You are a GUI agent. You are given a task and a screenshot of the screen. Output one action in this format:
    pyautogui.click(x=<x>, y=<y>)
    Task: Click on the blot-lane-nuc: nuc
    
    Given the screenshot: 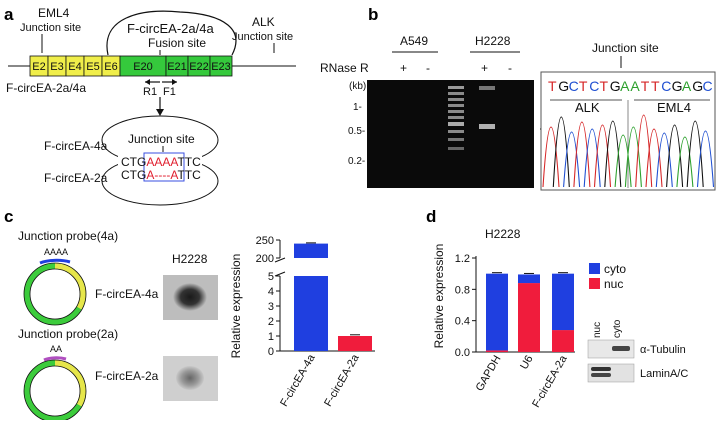 What is the action you would take?
    pyautogui.click(x=597, y=330)
    